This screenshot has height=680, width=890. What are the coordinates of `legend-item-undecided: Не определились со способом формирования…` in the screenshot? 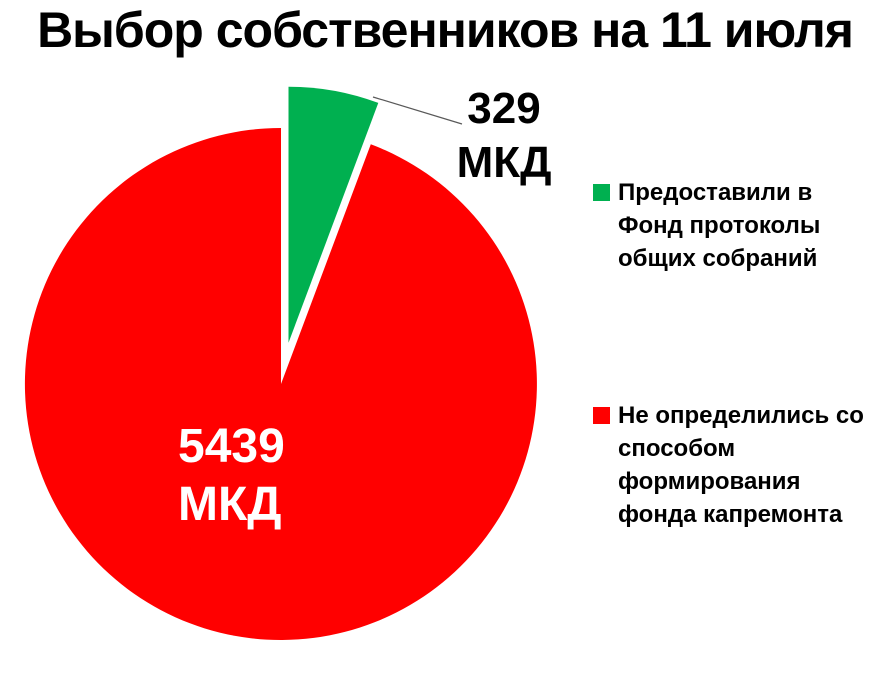 It's located at (728, 465).